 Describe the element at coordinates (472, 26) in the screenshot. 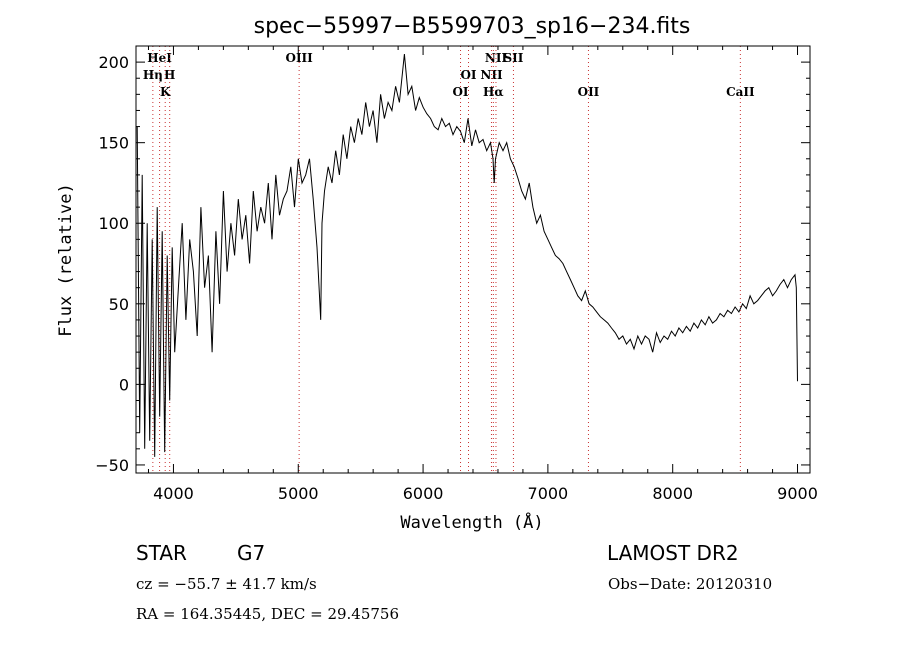

I see `chart-title: spec−55997−B5599703_sp16−234.fits` at that location.